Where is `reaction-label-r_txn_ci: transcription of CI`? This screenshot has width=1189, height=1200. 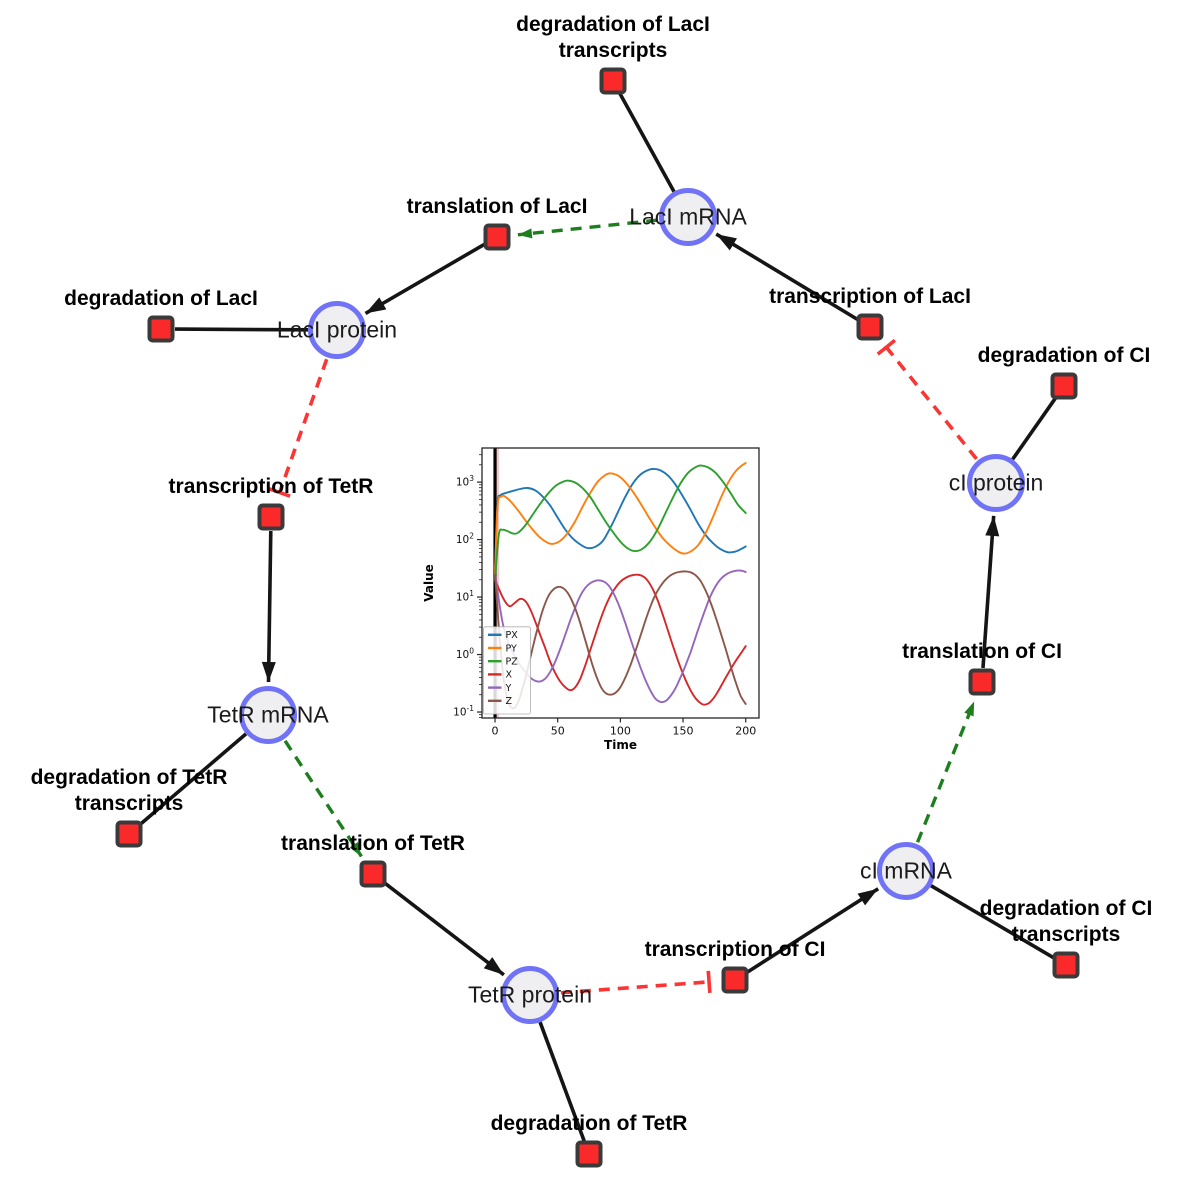
reaction-label-r_txn_ci: transcription of CI is located at coordinates (735, 950).